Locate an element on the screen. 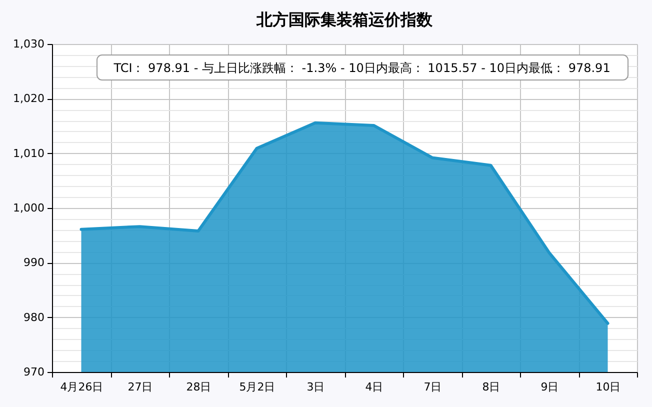 The image size is (652, 407). x-tick-label: 28日 is located at coordinates (199, 387).